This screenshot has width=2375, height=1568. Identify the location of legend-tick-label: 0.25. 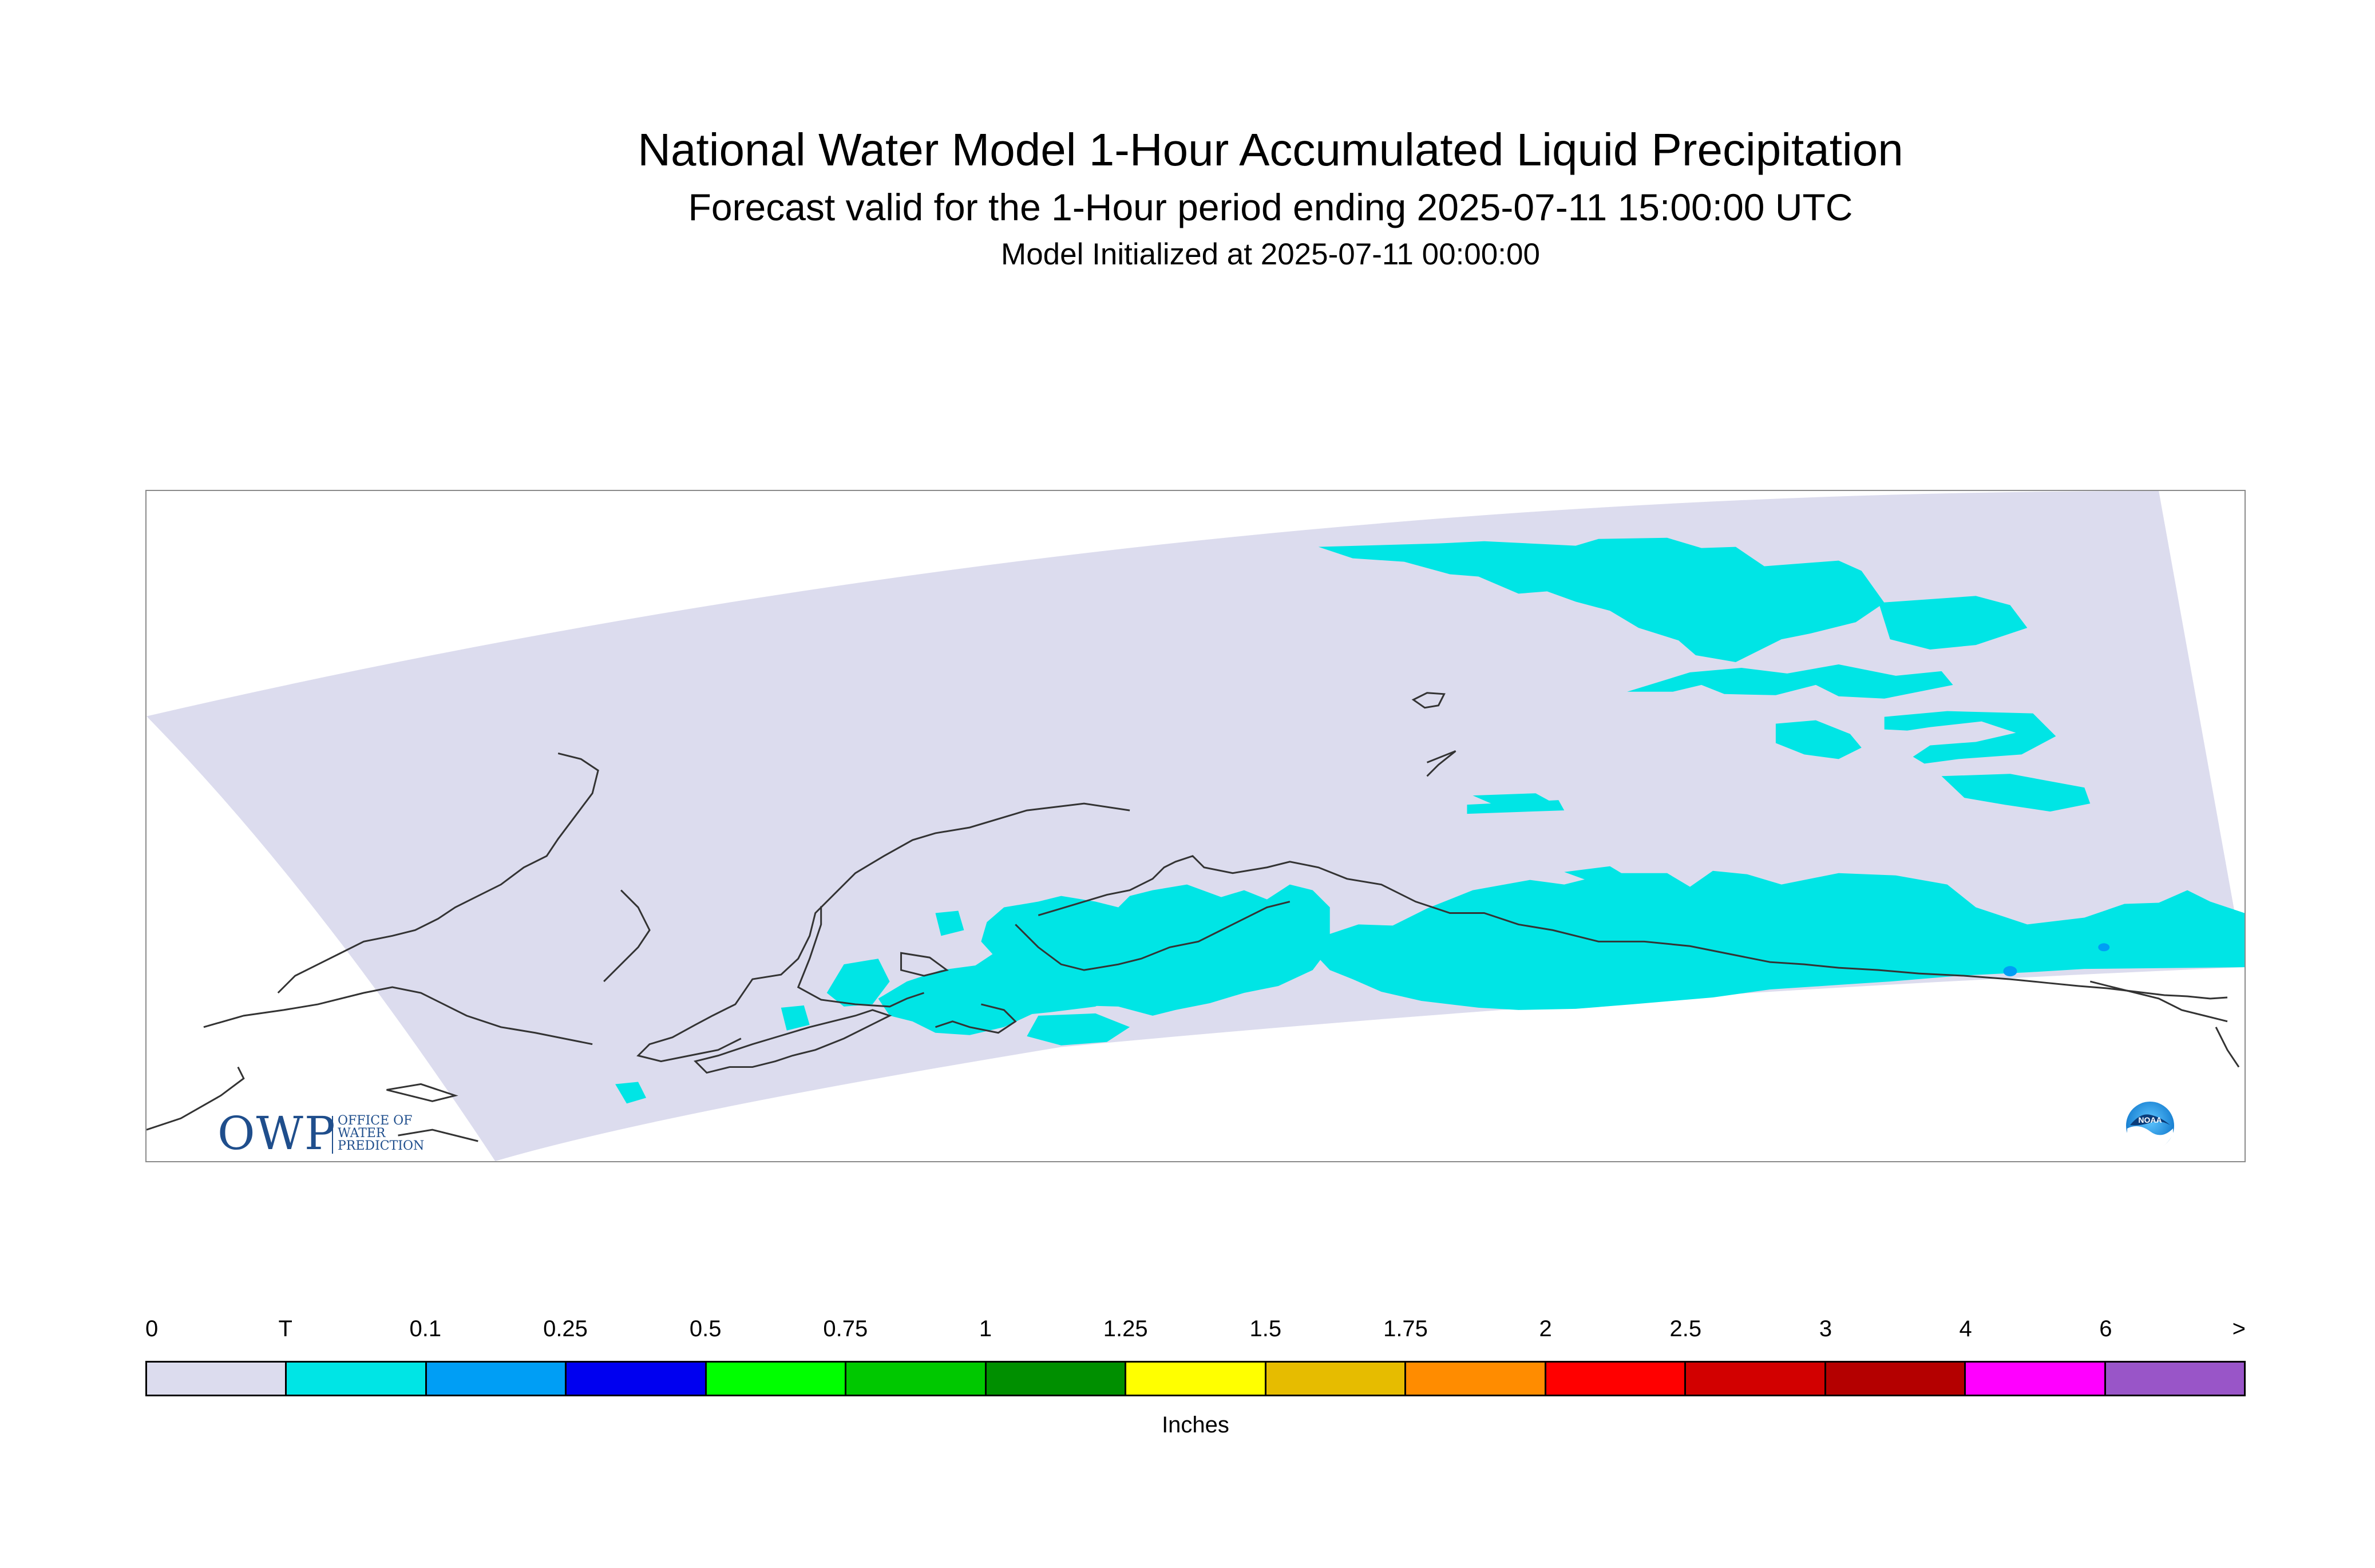
(565, 1328).